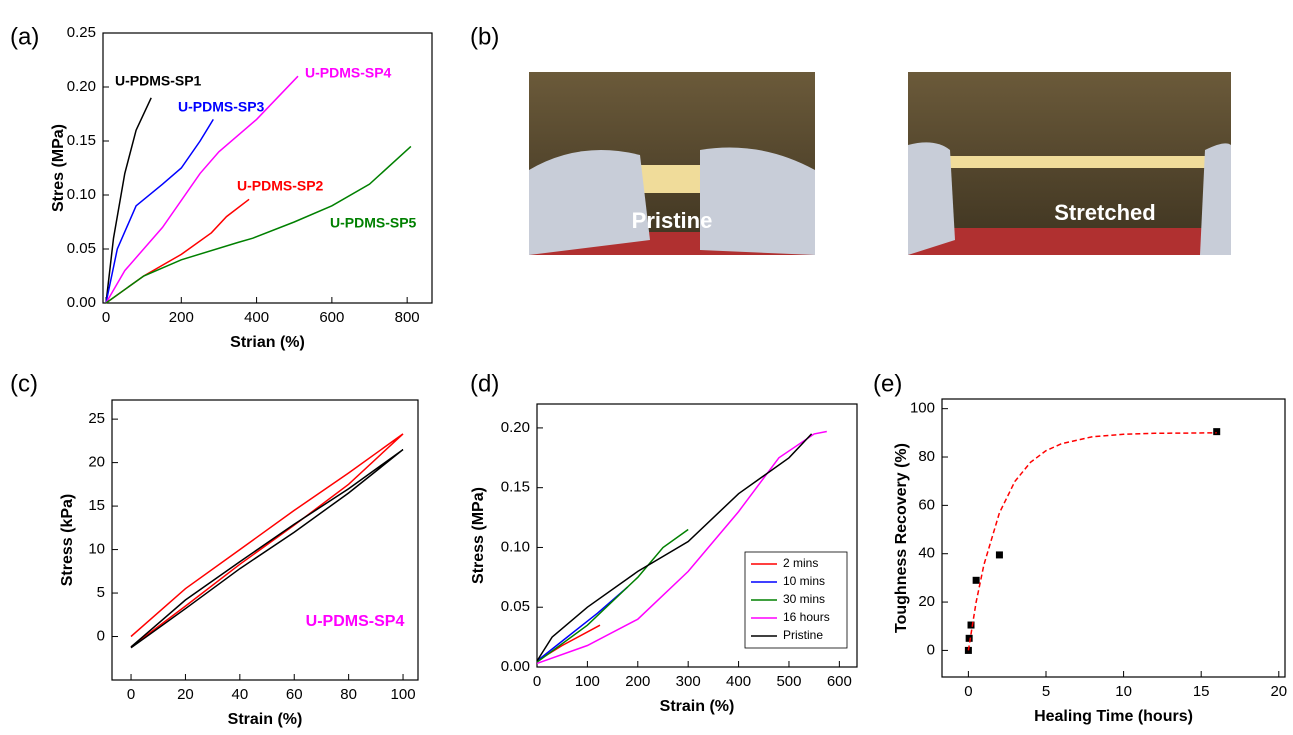  Describe the element at coordinates (926, 553) in the screenshot. I see `y-tick-label: 40` at that location.